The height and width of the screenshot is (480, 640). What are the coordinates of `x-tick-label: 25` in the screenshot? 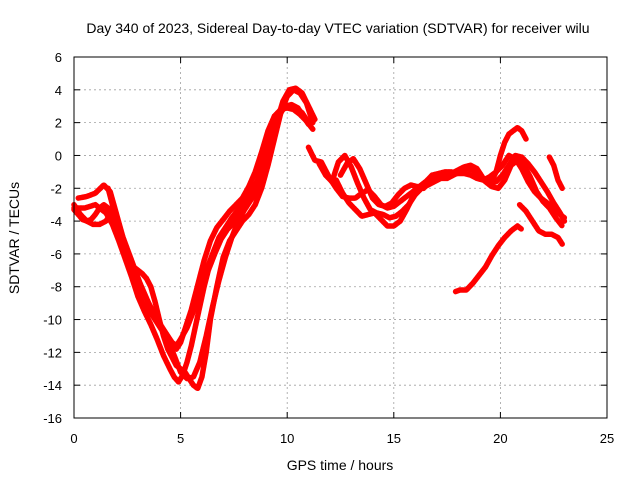 It's located at (607, 438).